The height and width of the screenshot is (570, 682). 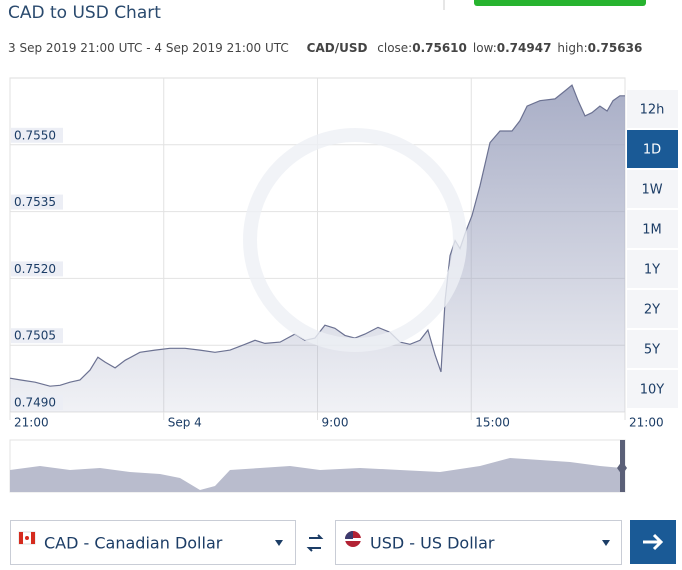 I want to click on navigator-area, so click(x=316, y=475).